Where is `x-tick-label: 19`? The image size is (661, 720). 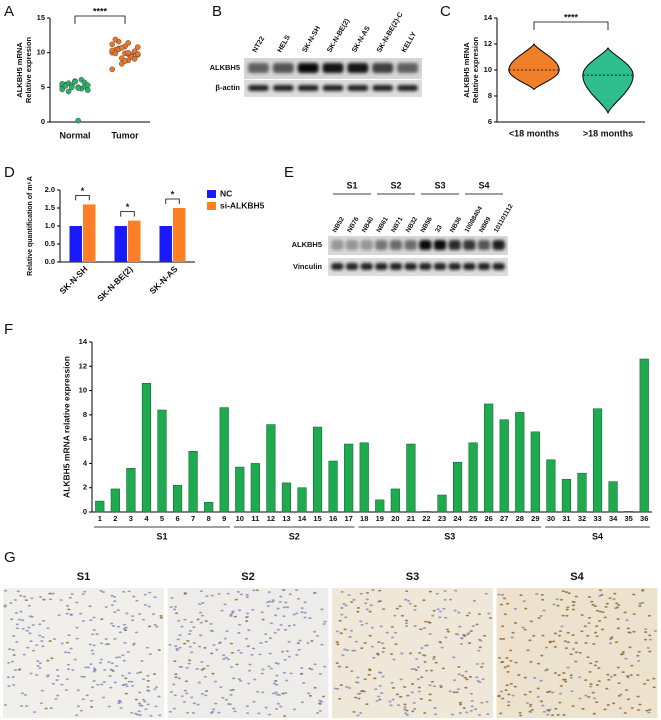
x-tick-label: 19 is located at coordinates (380, 518).